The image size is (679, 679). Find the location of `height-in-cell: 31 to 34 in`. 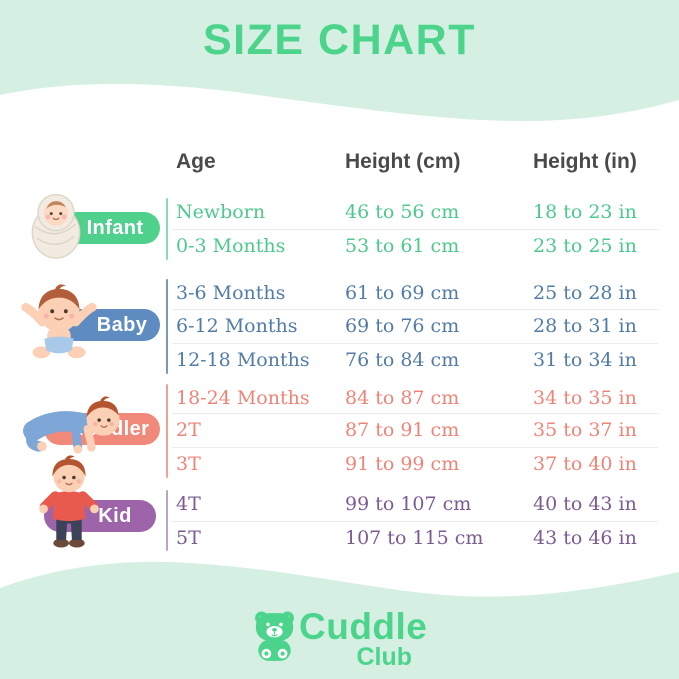

height-in-cell: 31 to 34 in is located at coordinates (585, 360).